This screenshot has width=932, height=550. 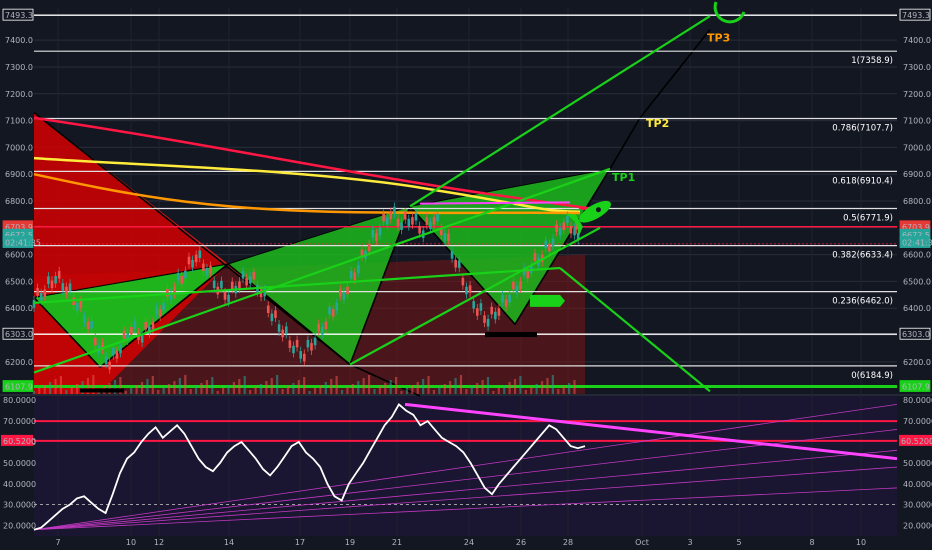 I want to click on oscillator-tick-right: 40.0000, so click(x=917, y=484).